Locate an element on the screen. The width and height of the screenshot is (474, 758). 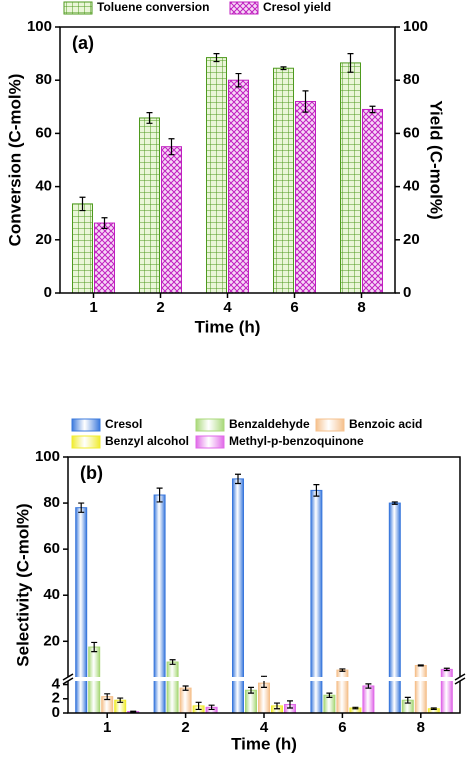
y2-tick-label: 80 is located at coordinates (411, 79).